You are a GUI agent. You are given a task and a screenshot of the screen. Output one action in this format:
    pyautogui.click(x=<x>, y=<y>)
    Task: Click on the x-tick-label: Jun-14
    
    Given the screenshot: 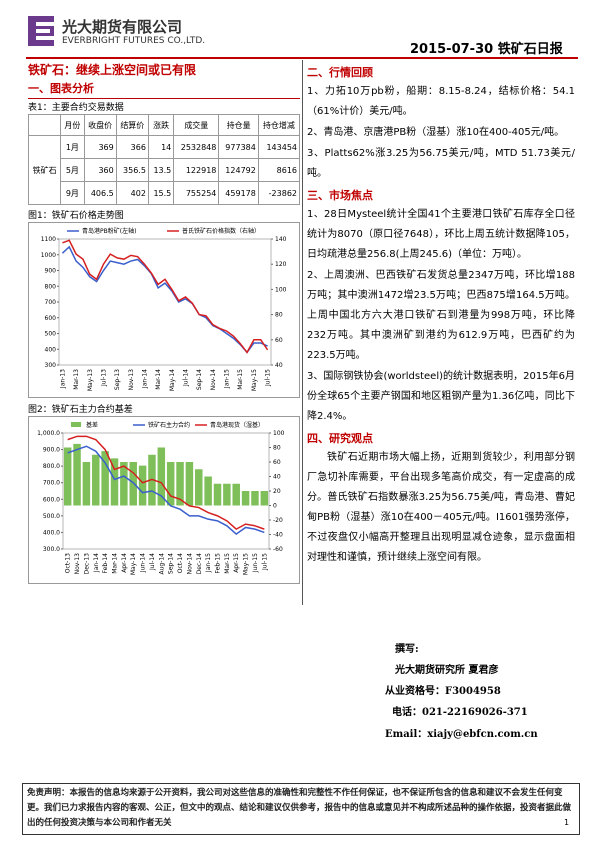 What is the action you would take?
    pyautogui.click(x=143, y=563)
    